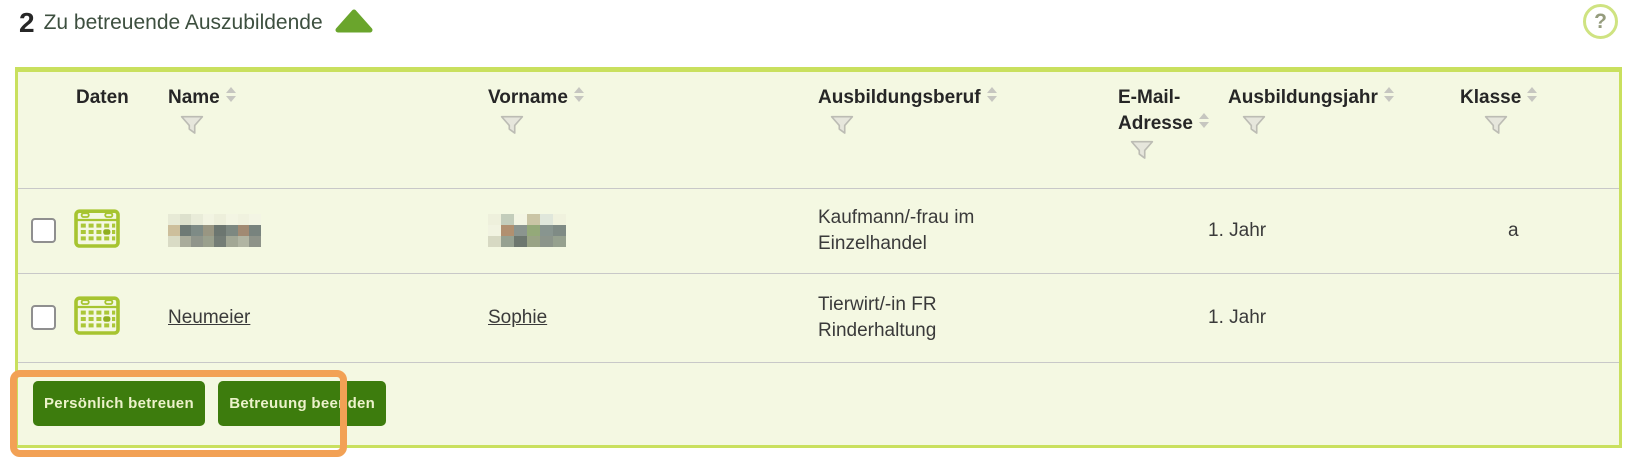  What do you see at coordinates (302, 404) in the screenshot?
I see `betreuung-beenden-button: Betreuung beenden` at bounding box center [302, 404].